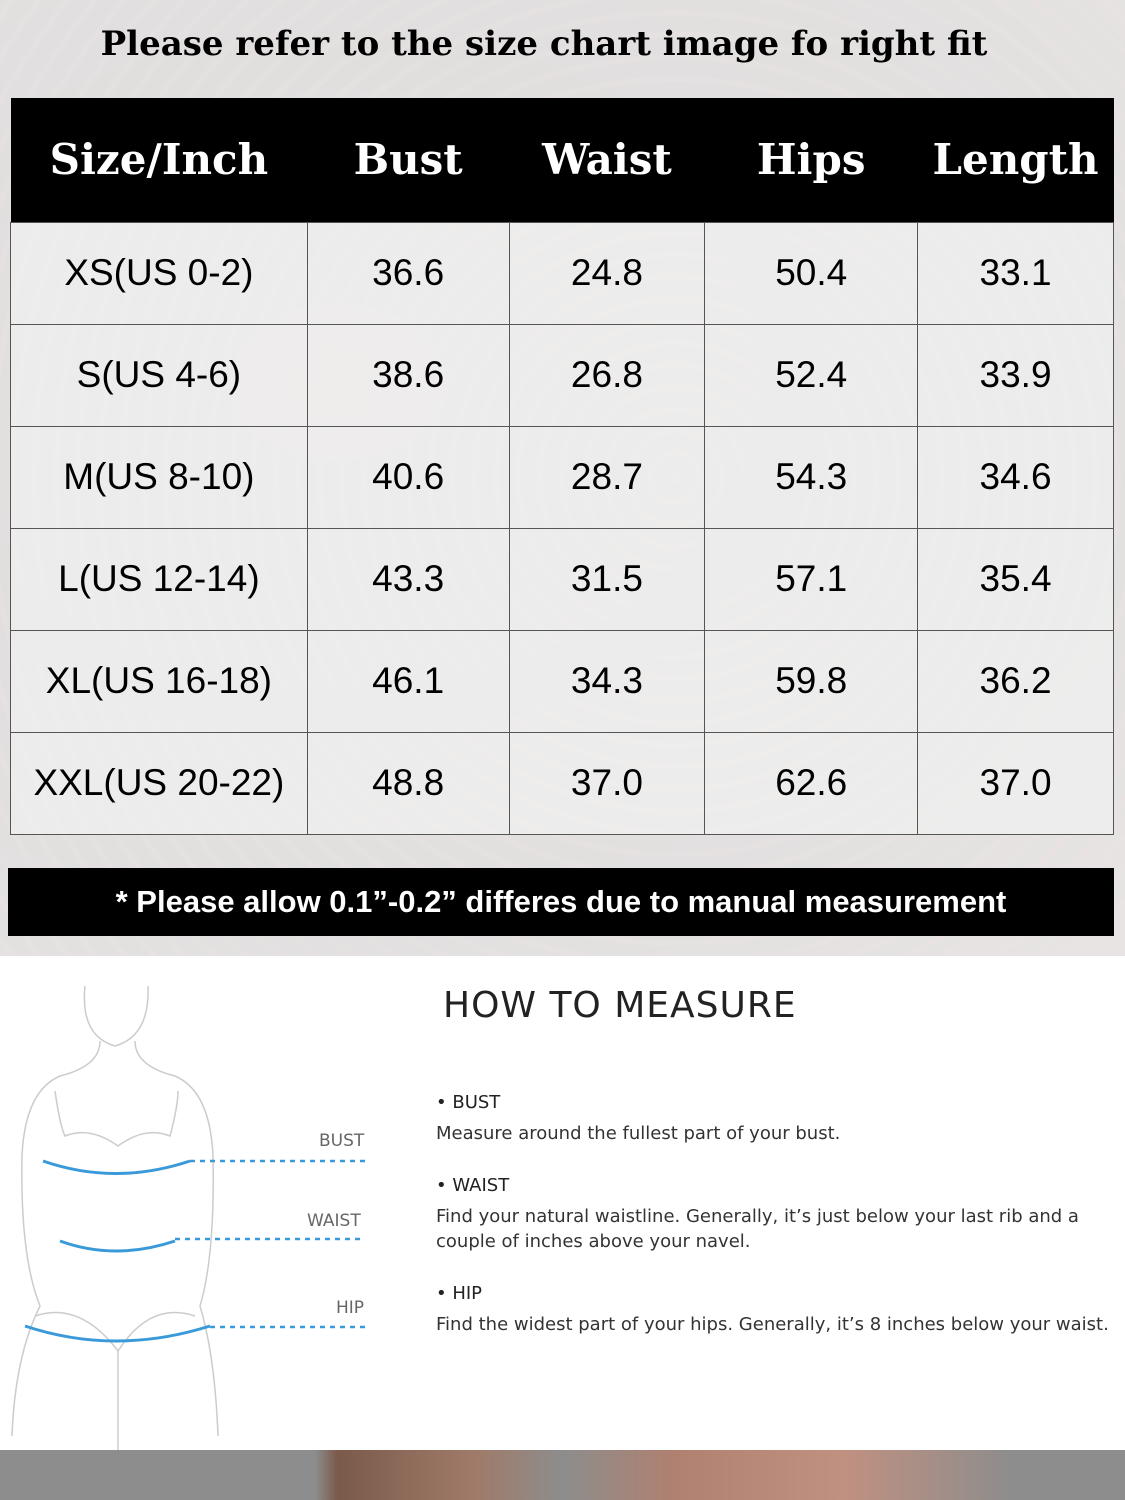  What do you see at coordinates (607, 273) in the screenshot?
I see `cell-waist: 24.8` at bounding box center [607, 273].